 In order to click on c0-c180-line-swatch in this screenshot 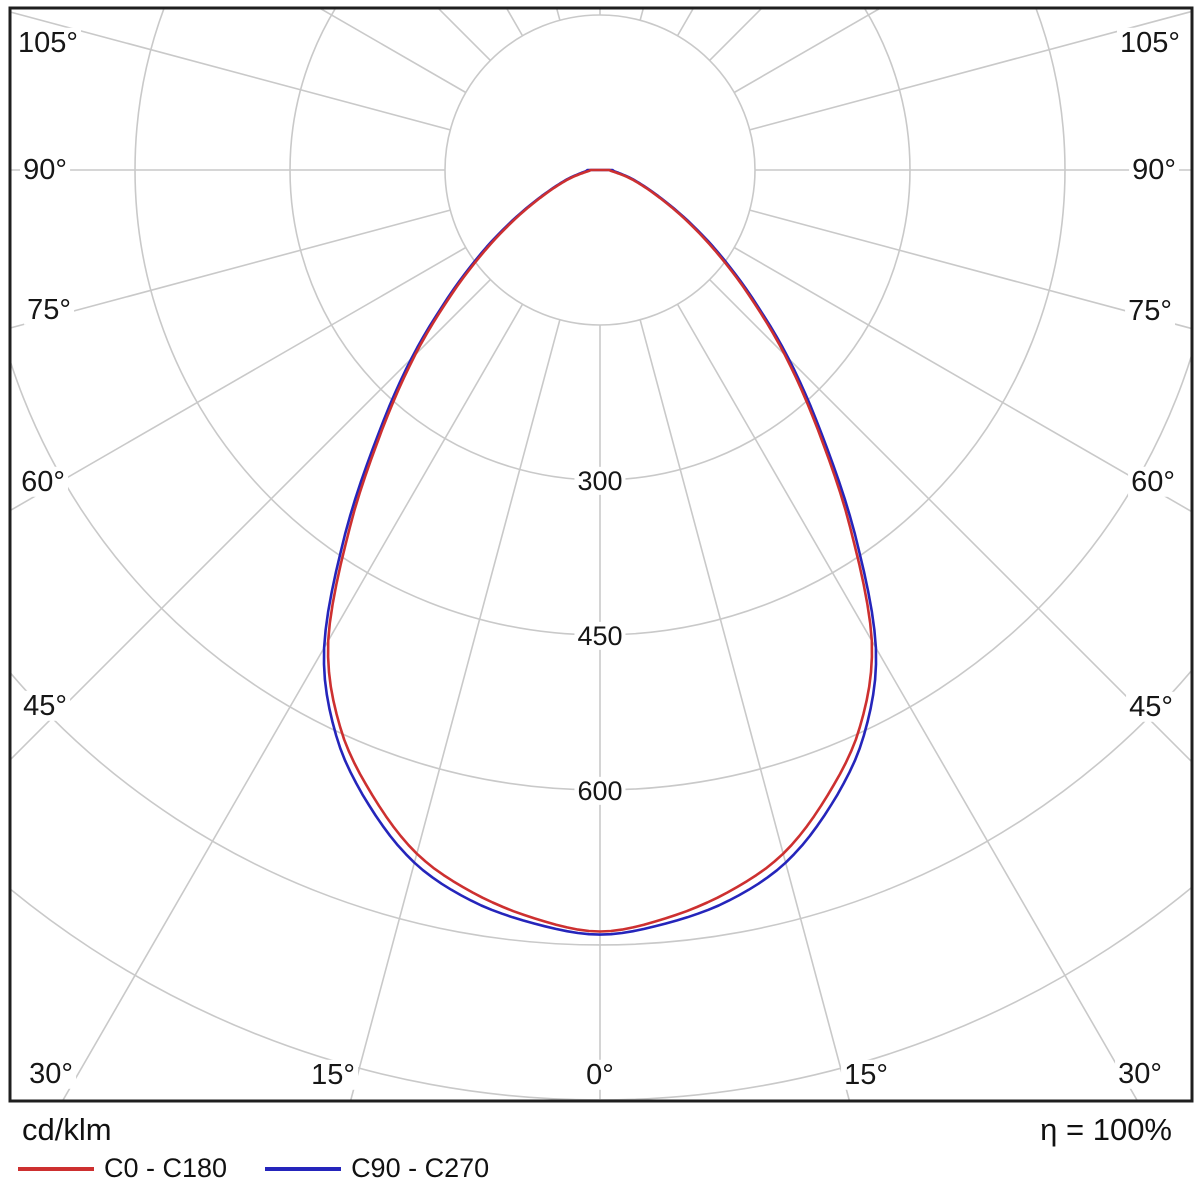, I will do `click(56, 1168)`.